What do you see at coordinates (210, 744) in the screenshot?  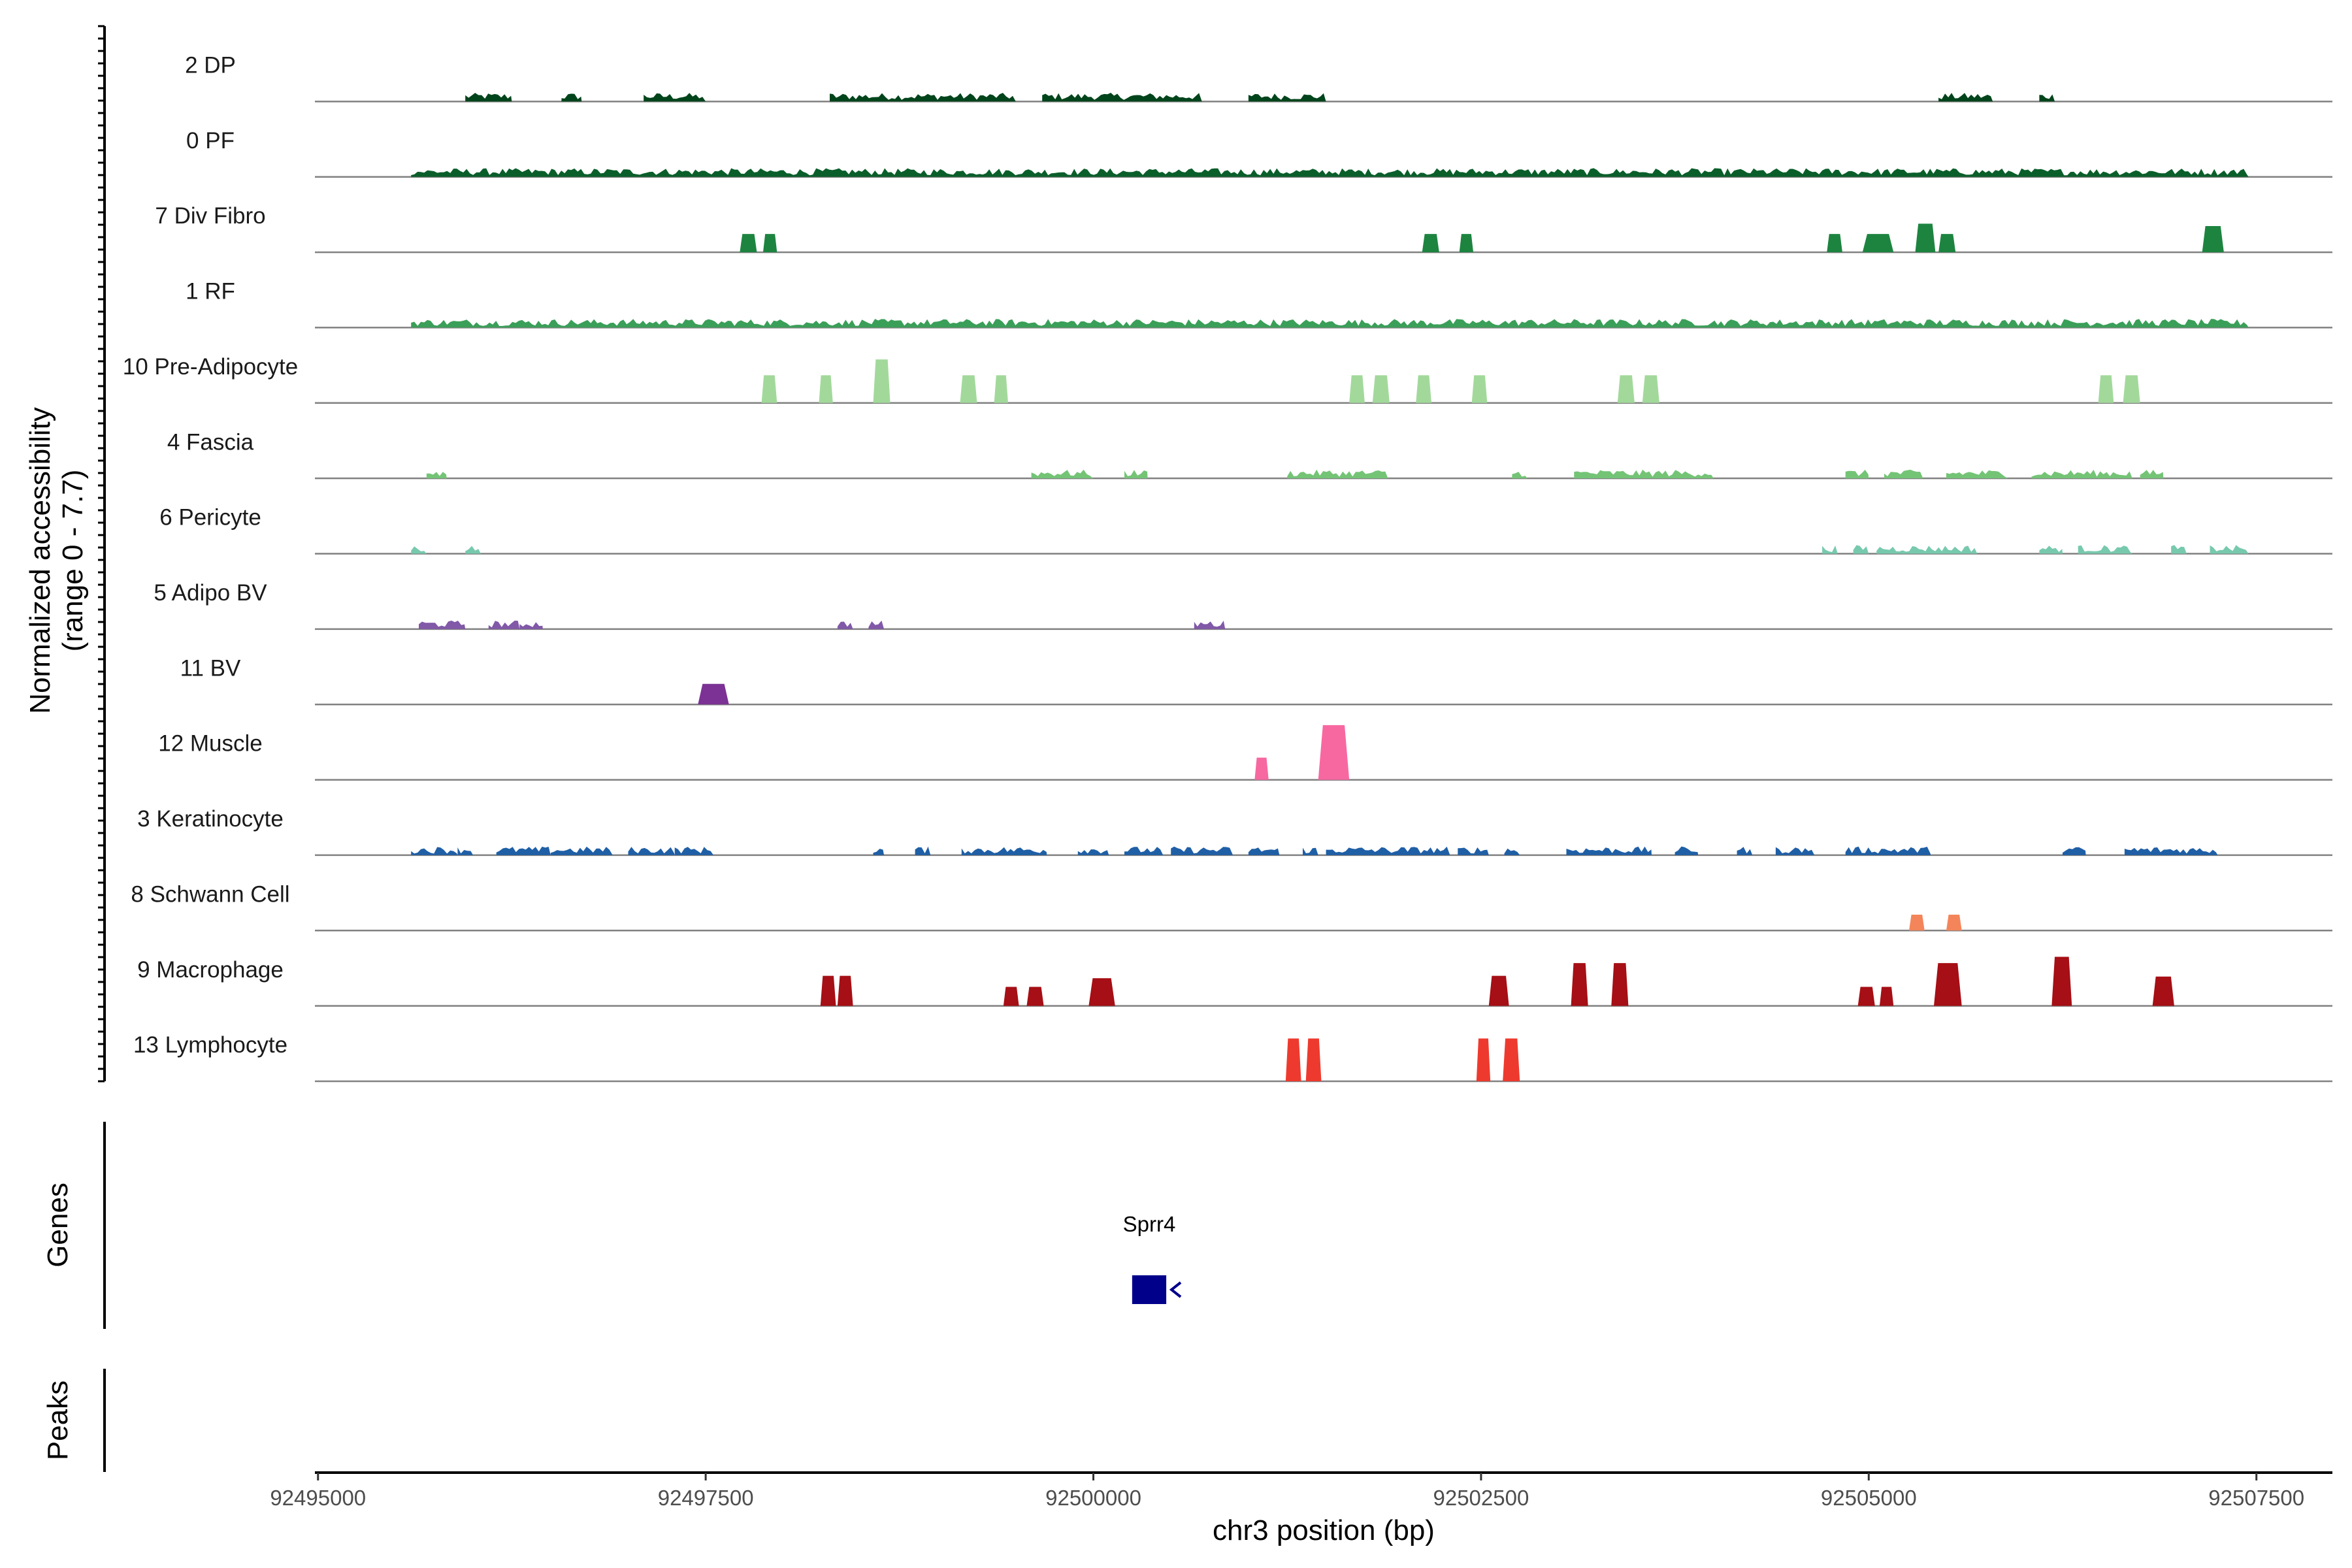 I see `track-label: 12 Muscle` at bounding box center [210, 744].